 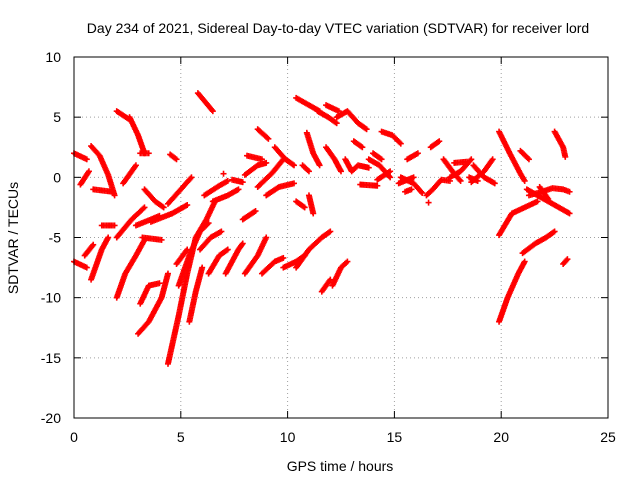 I want to click on y-tick-label: 0, so click(x=57, y=177).